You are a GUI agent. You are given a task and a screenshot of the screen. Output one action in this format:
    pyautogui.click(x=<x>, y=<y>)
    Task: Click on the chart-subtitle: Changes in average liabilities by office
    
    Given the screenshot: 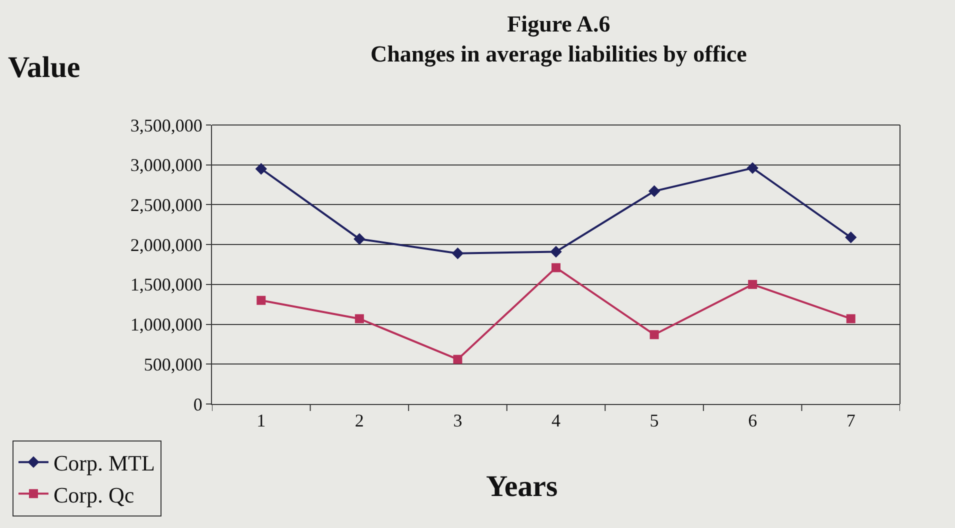 What is the action you would take?
    pyautogui.click(x=558, y=55)
    